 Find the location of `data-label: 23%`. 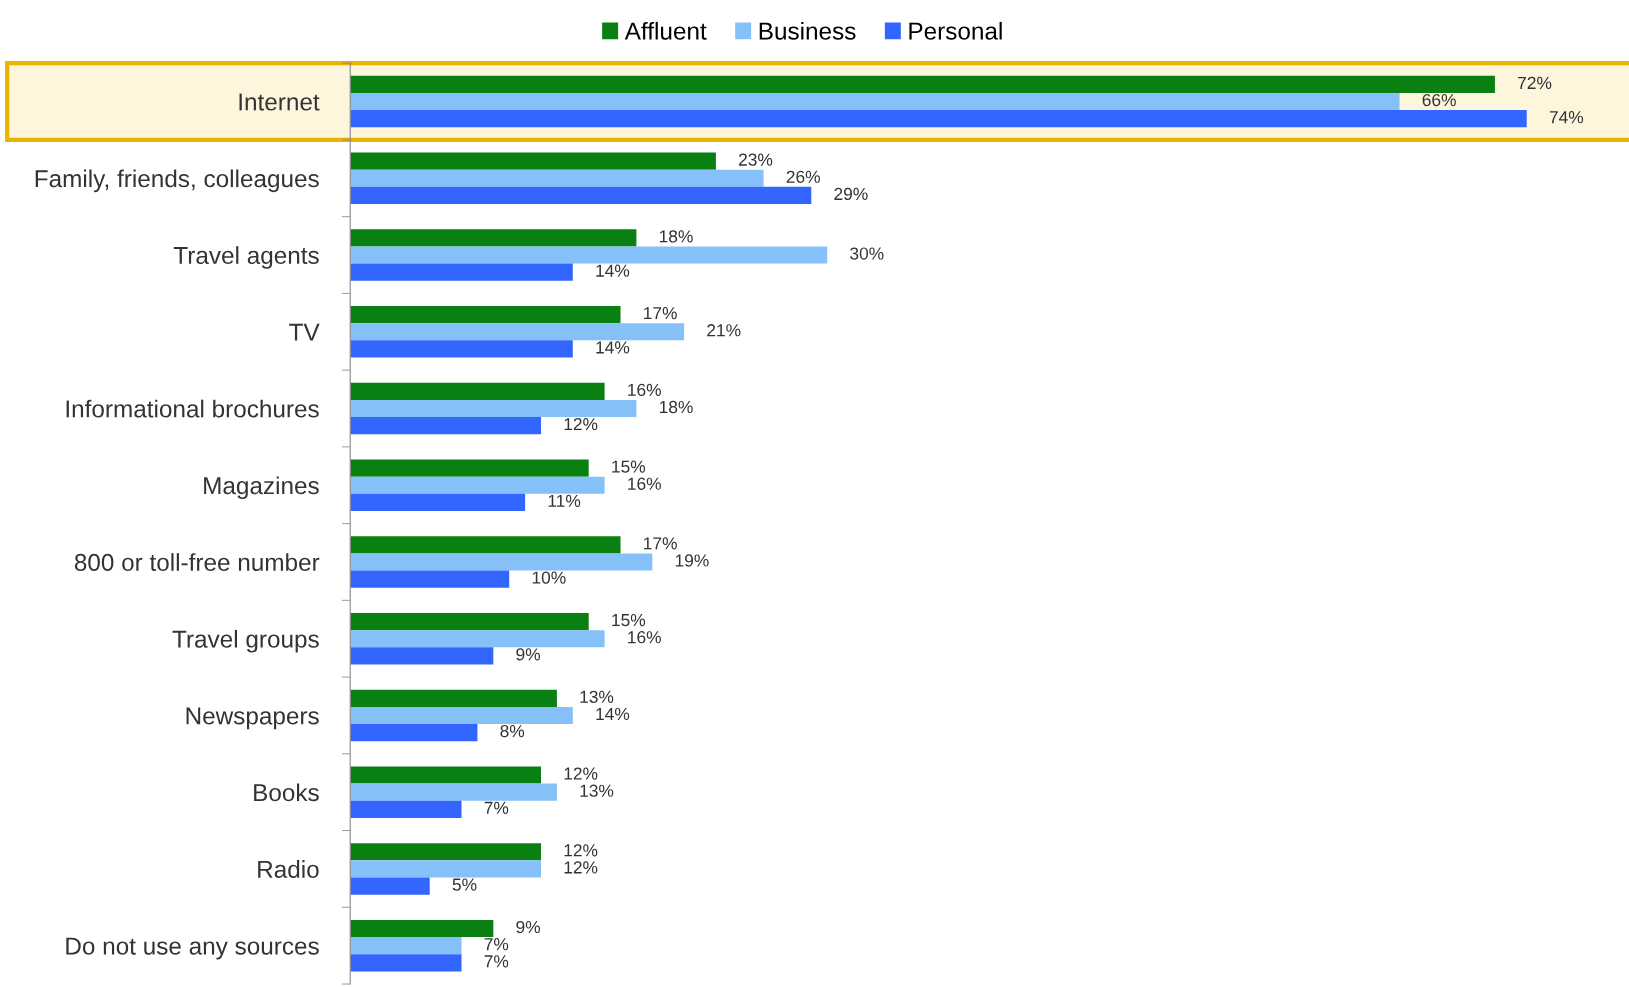

data-label: 23% is located at coordinates (756, 159).